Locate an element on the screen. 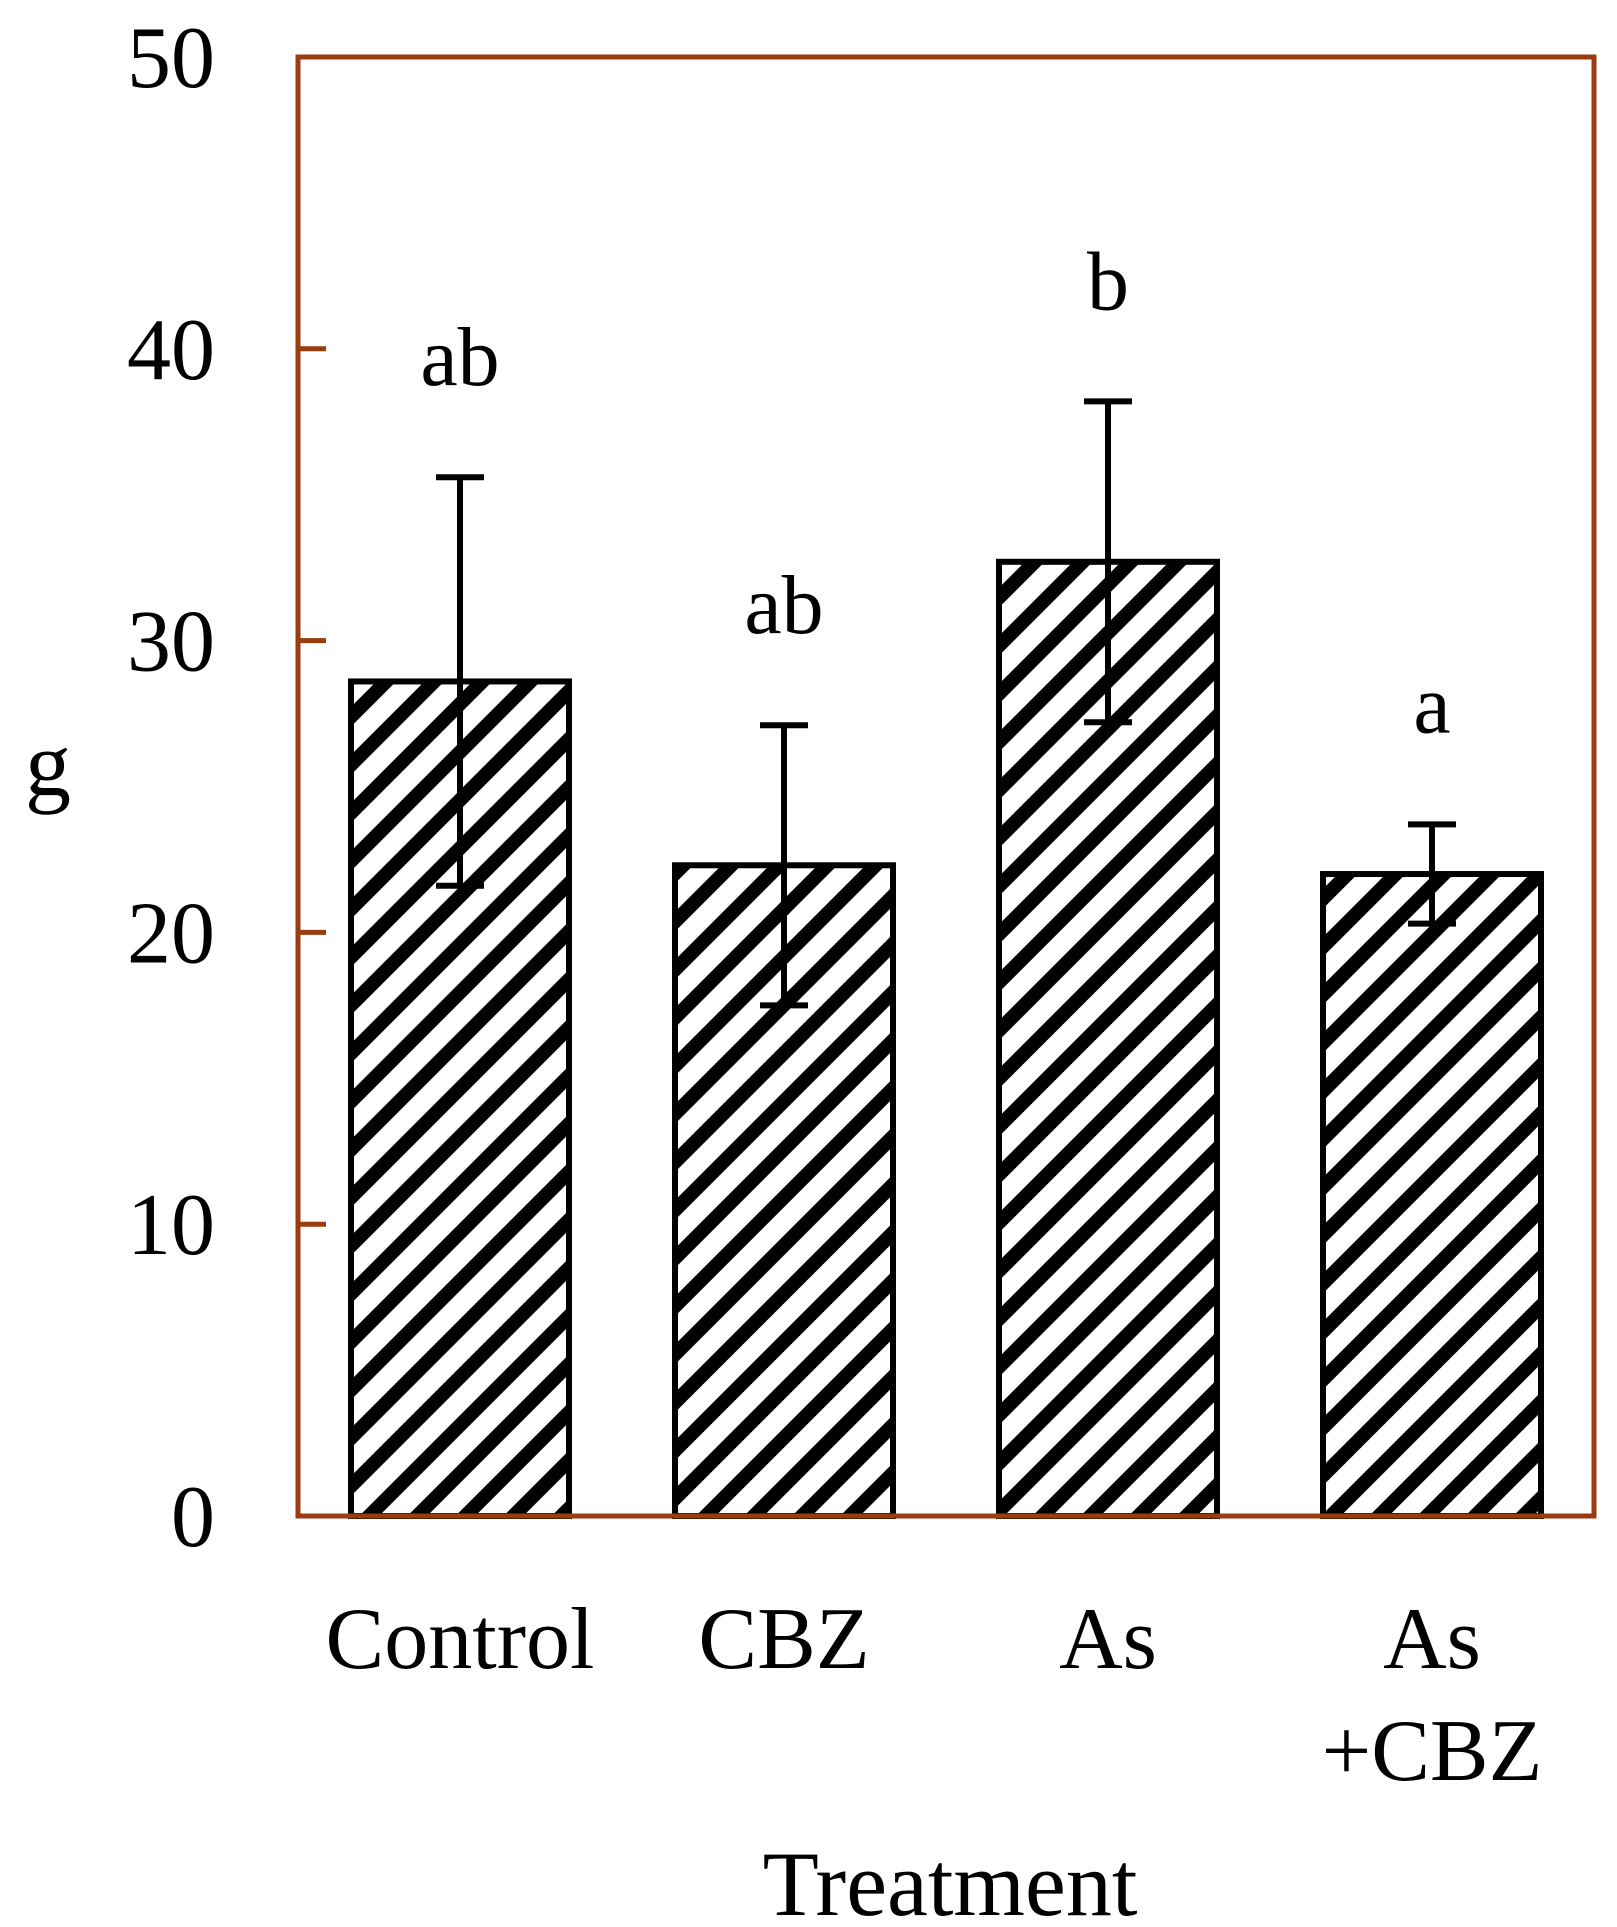 The width and height of the screenshot is (1617, 1927). significance-letter-0: ab is located at coordinates (459, 357).